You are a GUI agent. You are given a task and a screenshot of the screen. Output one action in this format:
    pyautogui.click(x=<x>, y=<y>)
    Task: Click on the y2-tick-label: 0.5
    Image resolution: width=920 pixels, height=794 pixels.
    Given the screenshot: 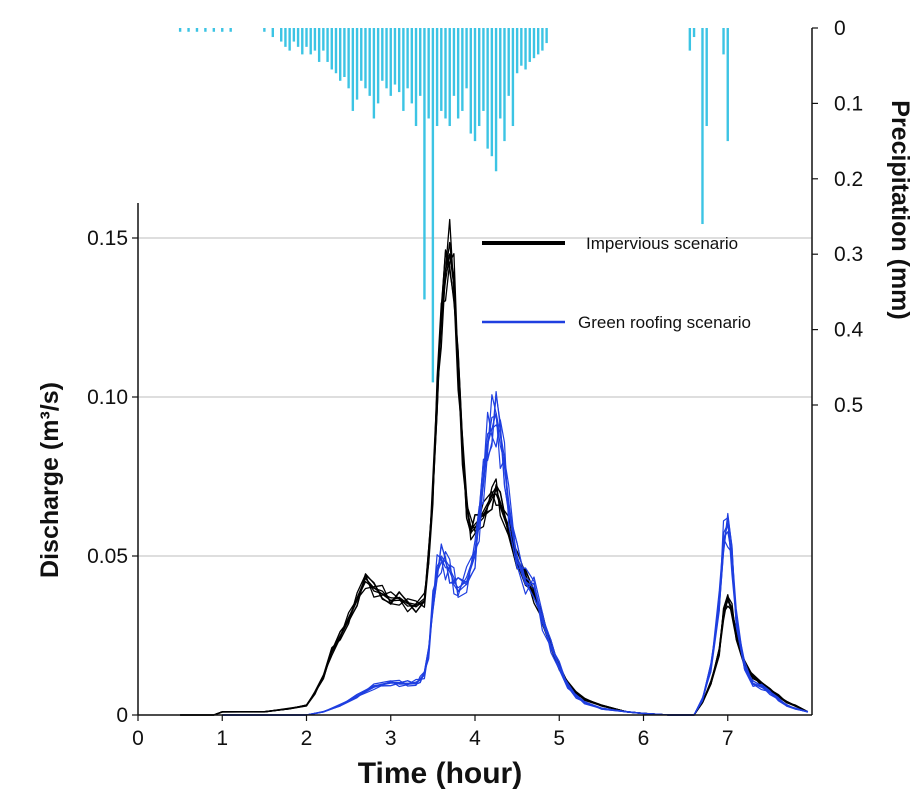 What is the action you would take?
    pyautogui.click(x=848, y=405)
    